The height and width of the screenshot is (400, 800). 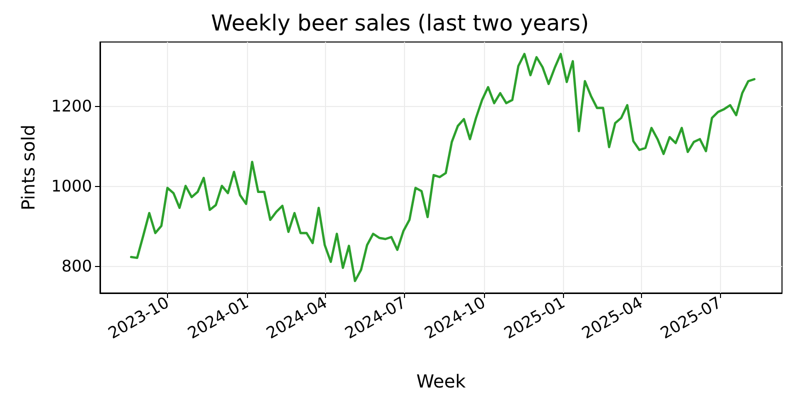 What do you see at coordinates (71, 186) in the screenshot?
I see `y-tick-label: 1000` at bounding box center [71, 186].